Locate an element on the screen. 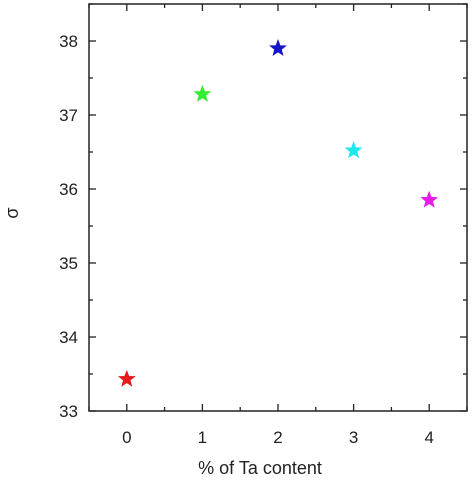  x-tick-label: 2 is located at coordinates (277, 437).